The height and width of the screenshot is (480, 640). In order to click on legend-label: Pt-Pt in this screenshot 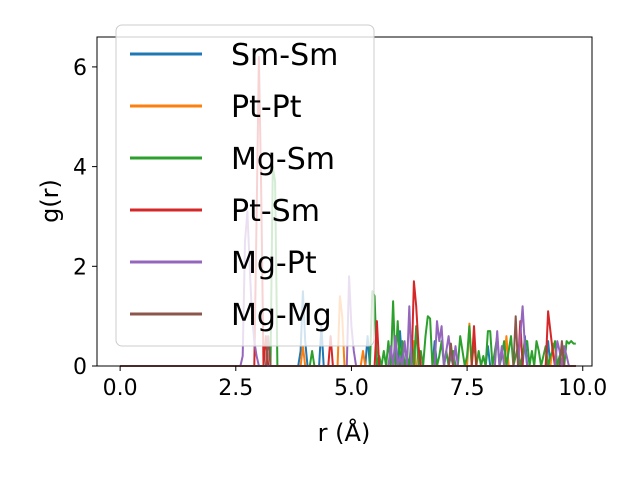, I will do `click(266, 107)`.